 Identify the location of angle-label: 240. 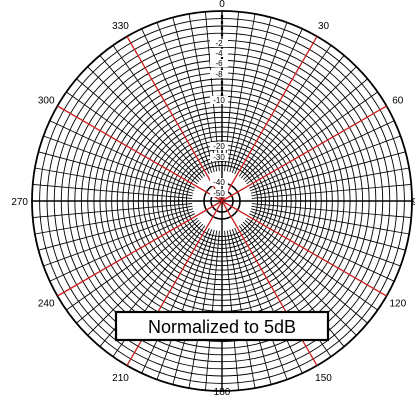
(46, 304).